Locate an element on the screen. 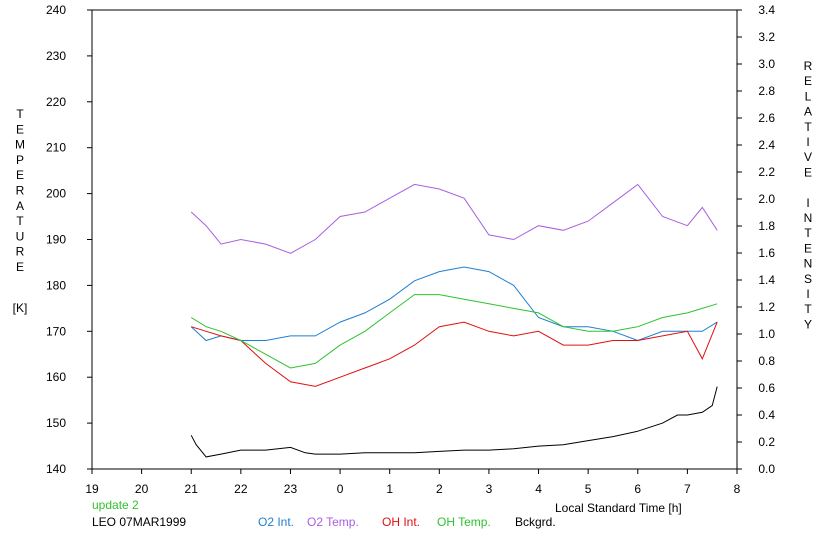  legend-bckgrd: Bckgrd. is located at coordinates (535, 522).